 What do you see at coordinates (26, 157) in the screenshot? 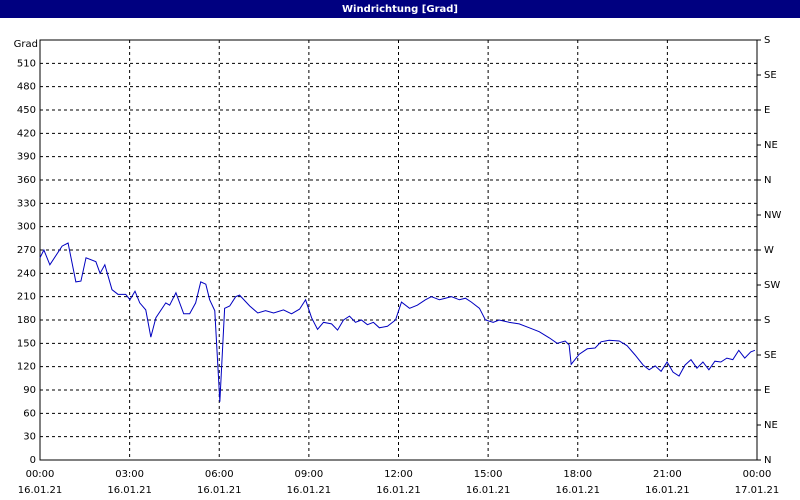
I see `y-tick-label: 390` at bounding box center [26, 157].